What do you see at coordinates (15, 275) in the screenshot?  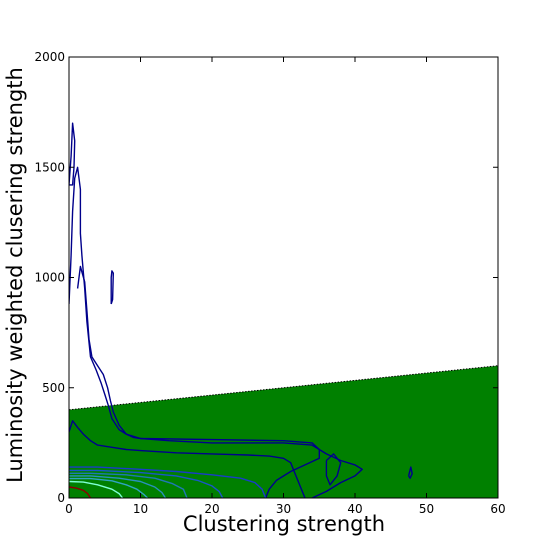 I see `y-axis-title: Luminosity weighted clusering strength` at bounding box center [15, 275].